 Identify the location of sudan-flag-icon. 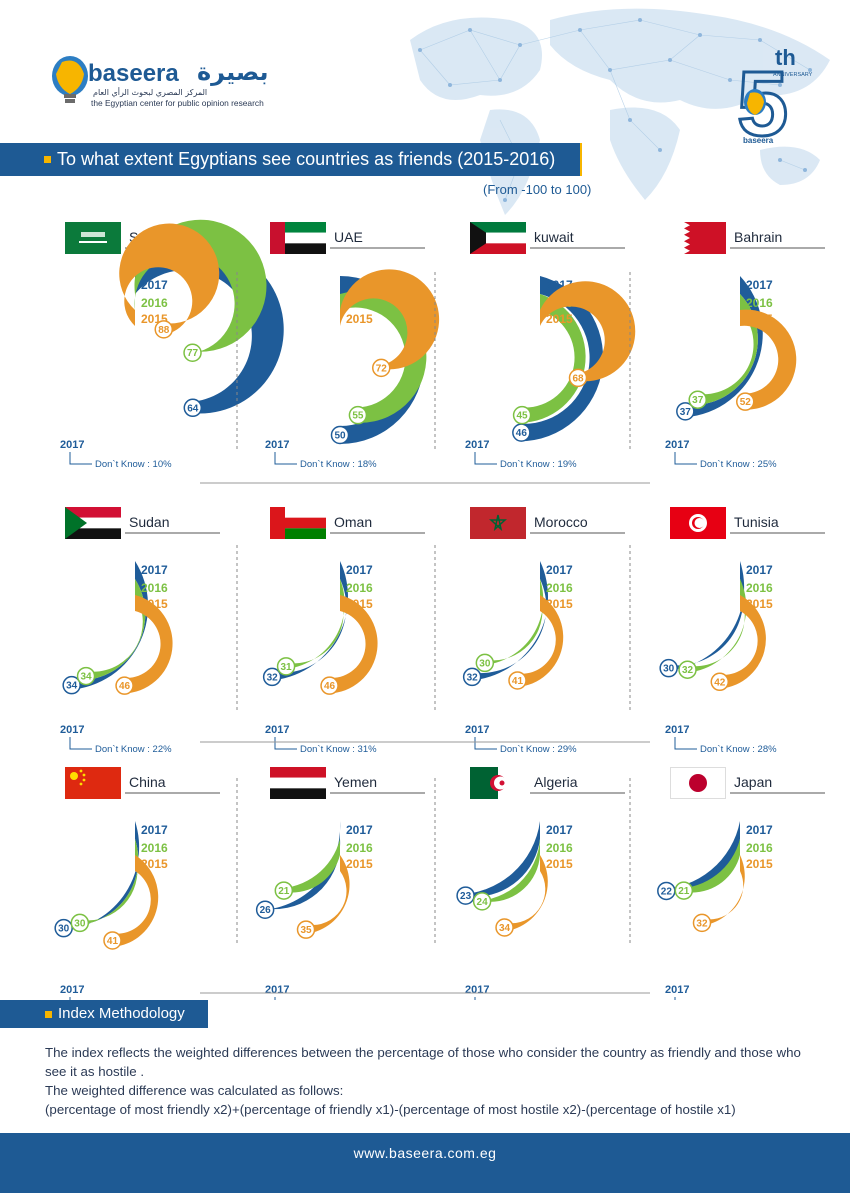
(93, 523).